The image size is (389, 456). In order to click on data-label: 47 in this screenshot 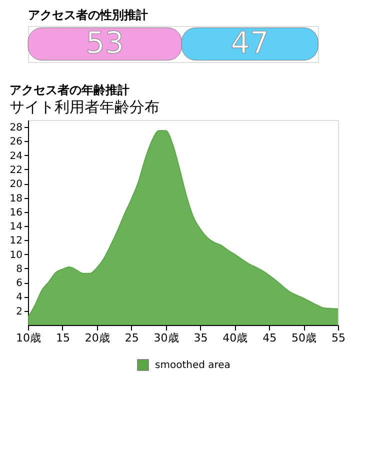, I will do `click(249, 43)`.